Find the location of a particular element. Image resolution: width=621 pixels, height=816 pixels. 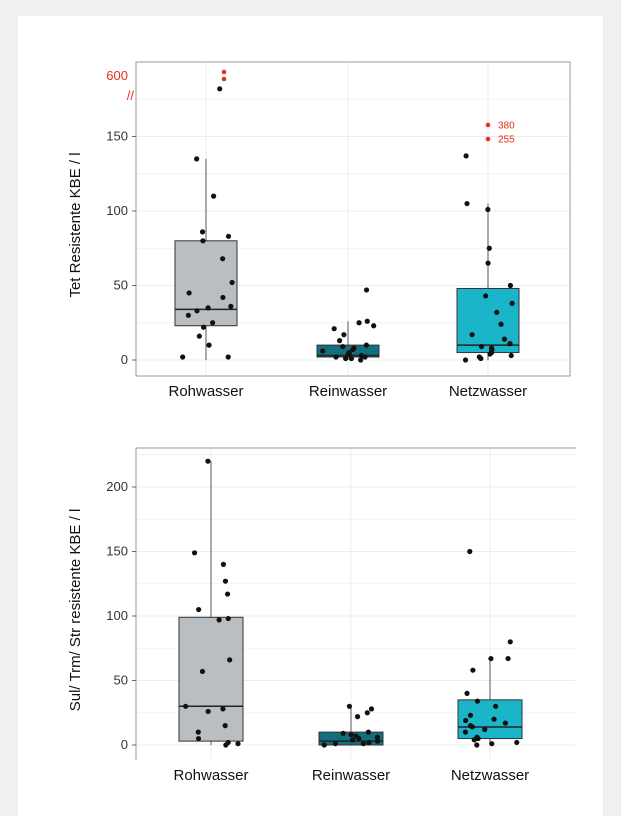

y-axis-title: Sul/ Trm/ Str resistente KBE / l is located at coordinates (75, 610).